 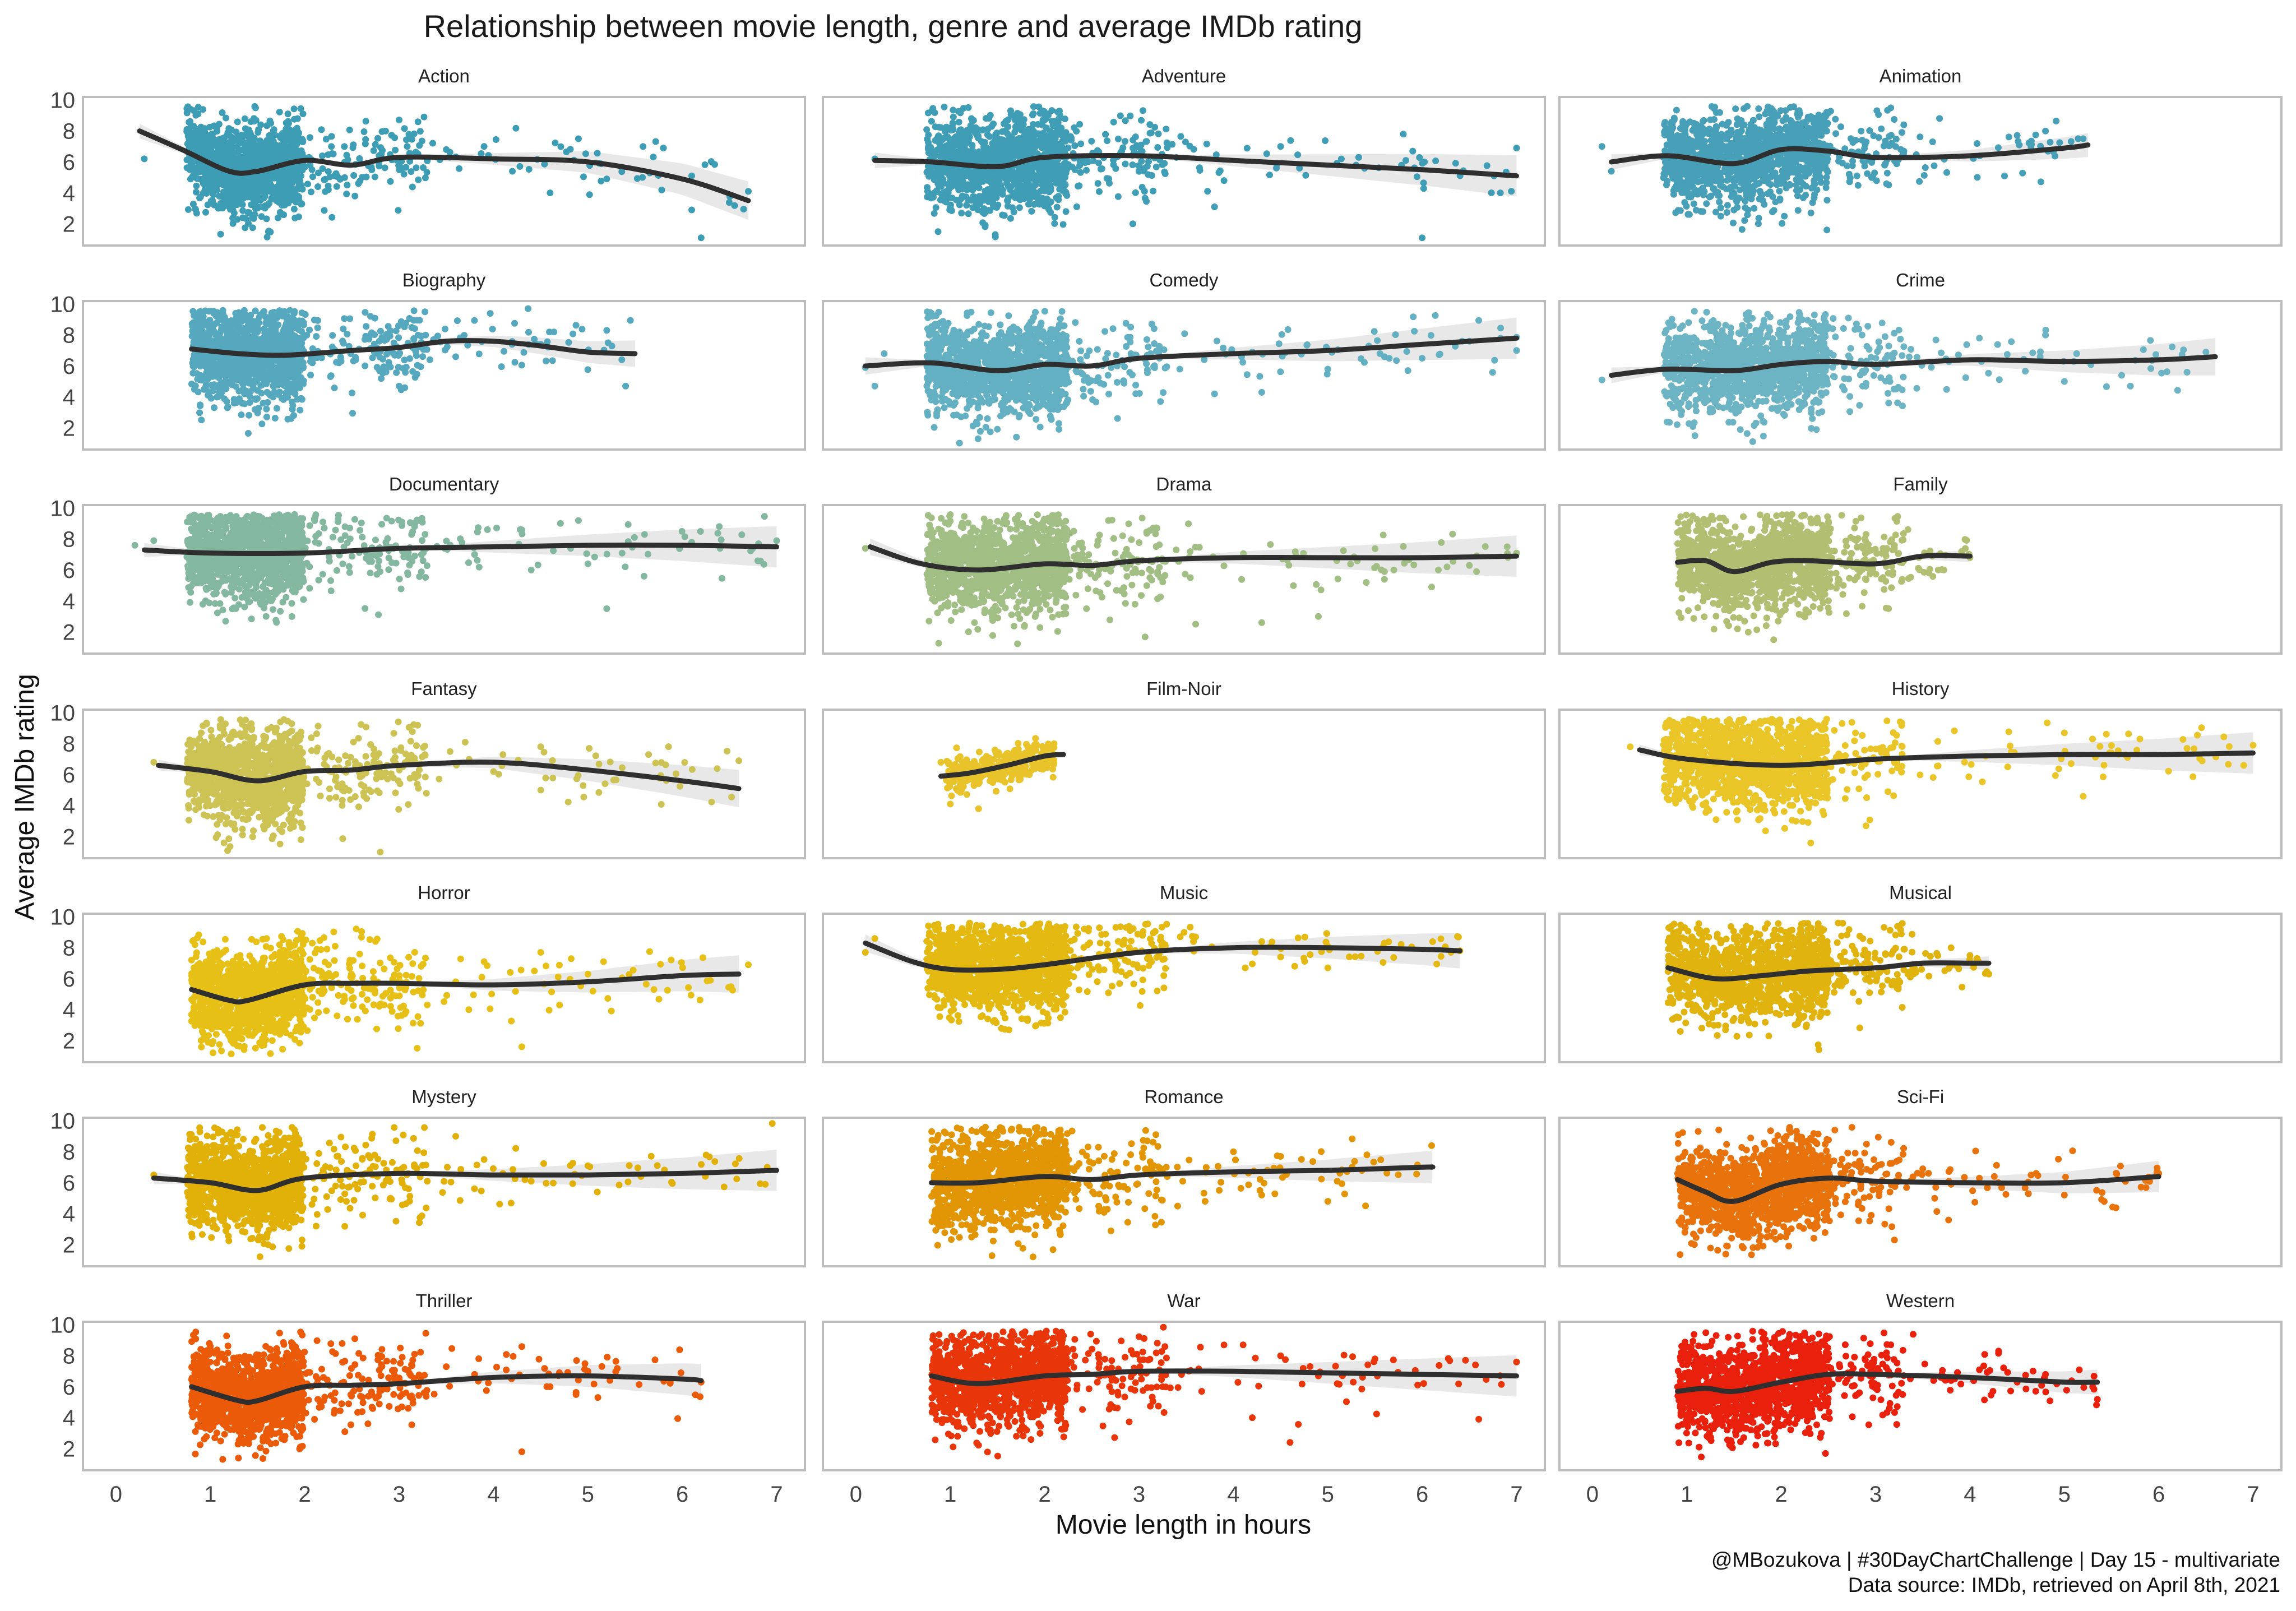 What do you see at coordinates (1184, 688) in the screenshot?
I see `panel-title: Film-Noir` at bounding box center [1184, 688].